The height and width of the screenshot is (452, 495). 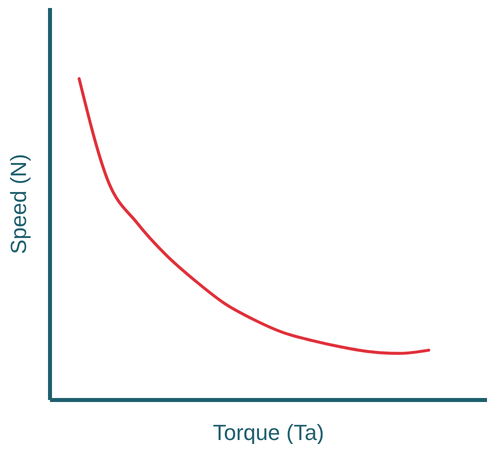 What do you see at coordinates (18, 204) in the screenshot?
I see `y-axis-title: Speed (N)` at bounding box center [18, 204].